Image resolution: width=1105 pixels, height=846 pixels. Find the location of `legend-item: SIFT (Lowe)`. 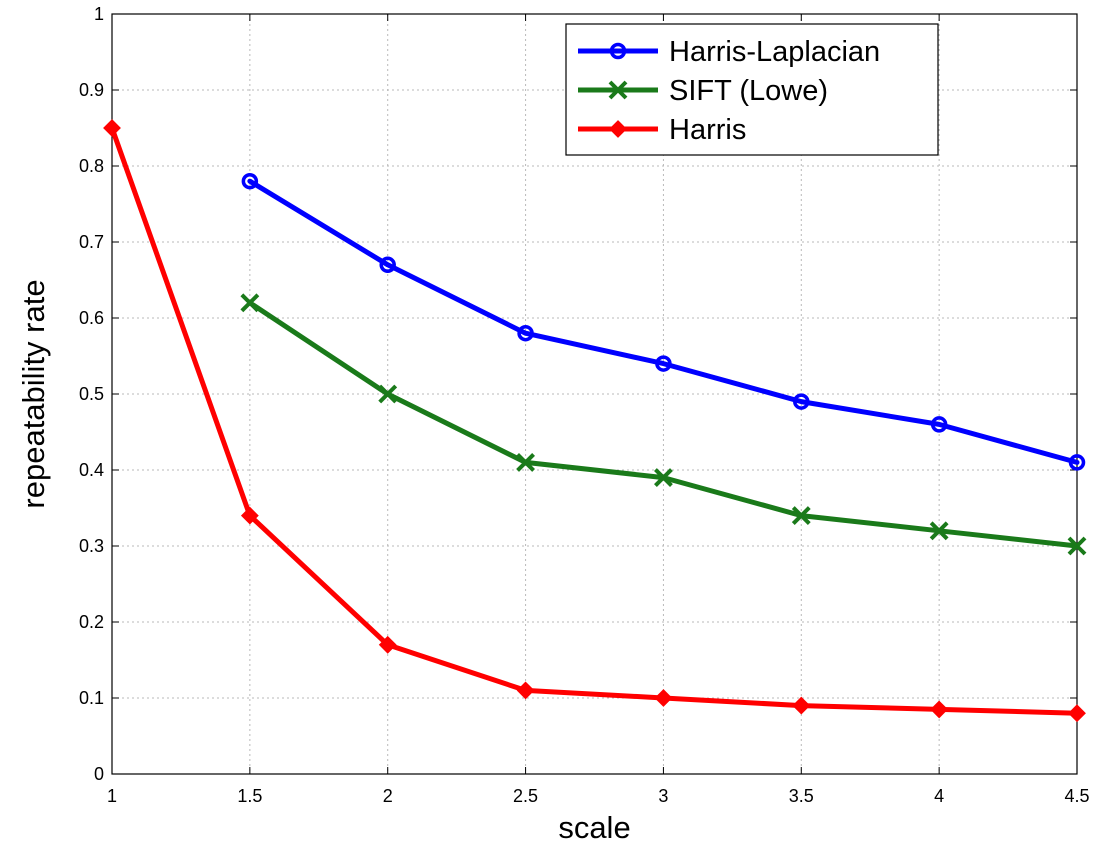

legend-item: SIFT (Lowe) is located at coordinates (703, 91).